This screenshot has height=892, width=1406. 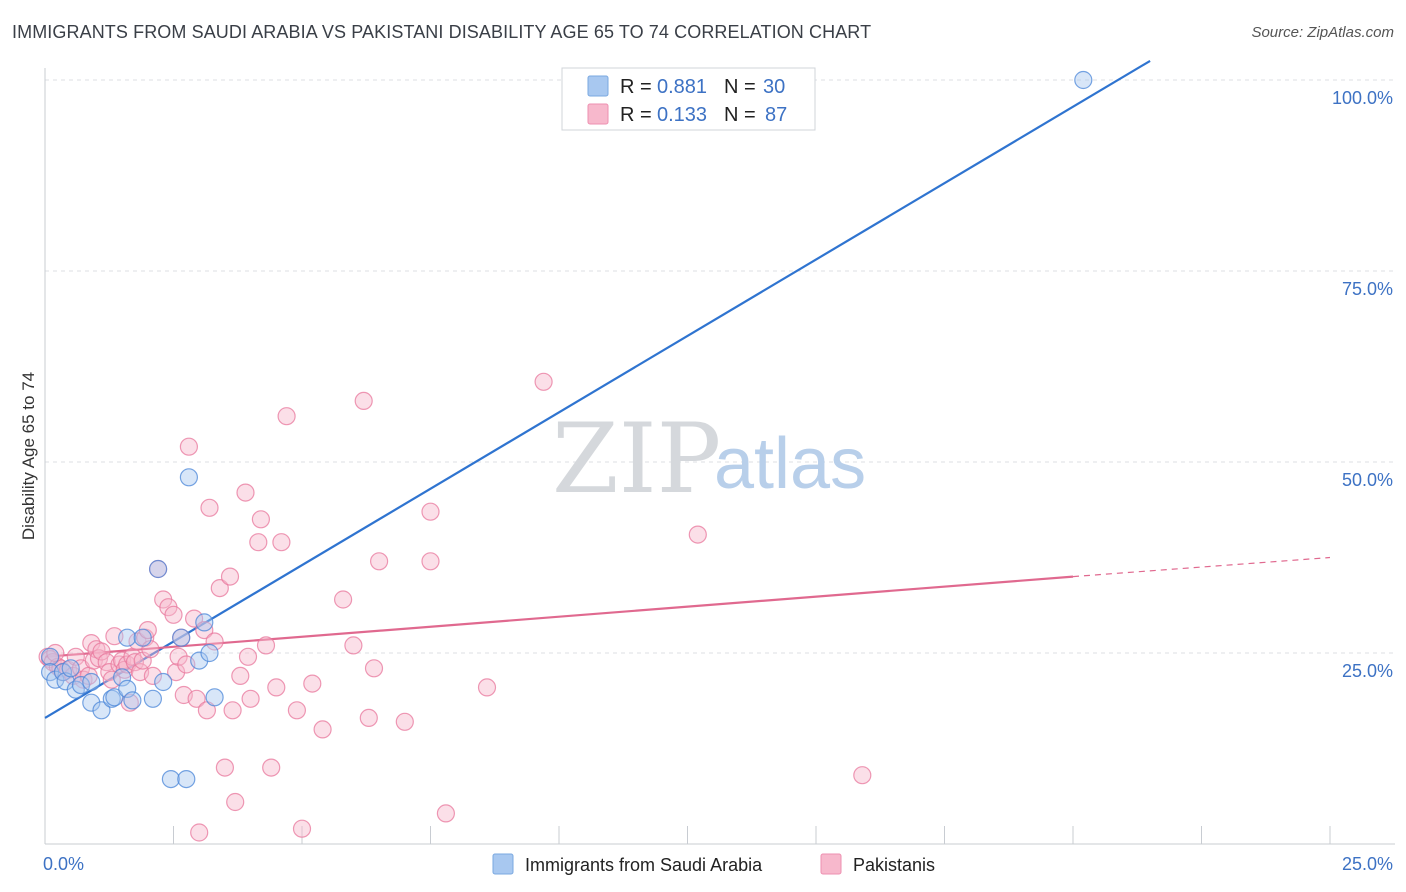 What do you see at coordinates (636, 459) in the screenshot?
I see `watermark-zip: ZIP` at bounding box center [636, 459].